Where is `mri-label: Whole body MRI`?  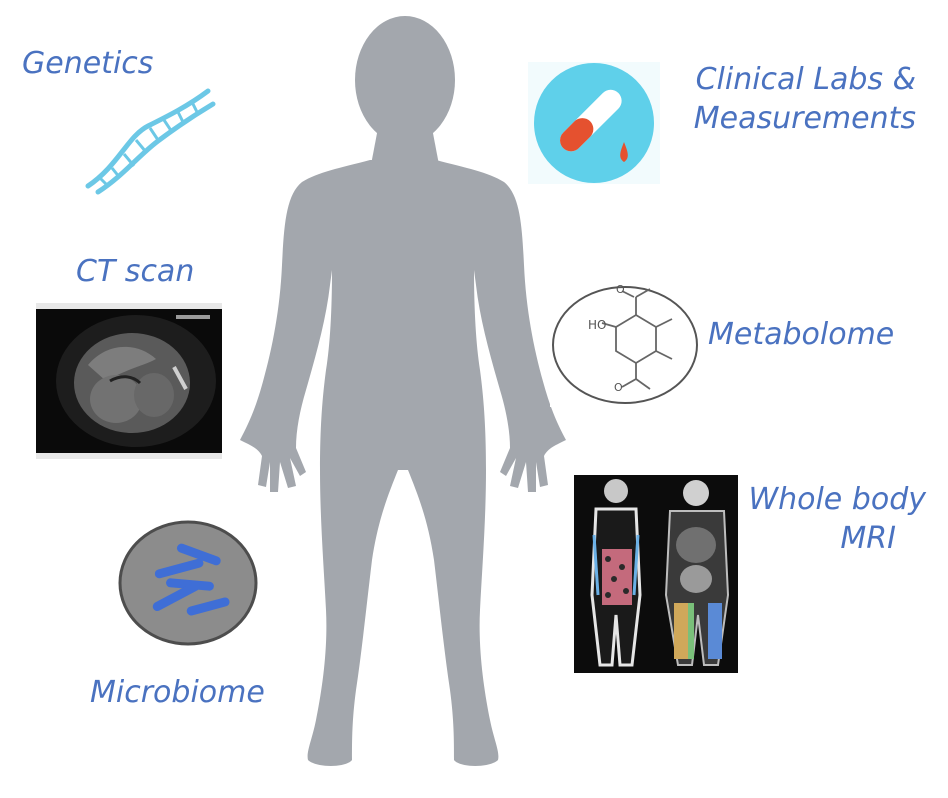
mri-label: Whole body MRI is located at coordinates (831, 519).